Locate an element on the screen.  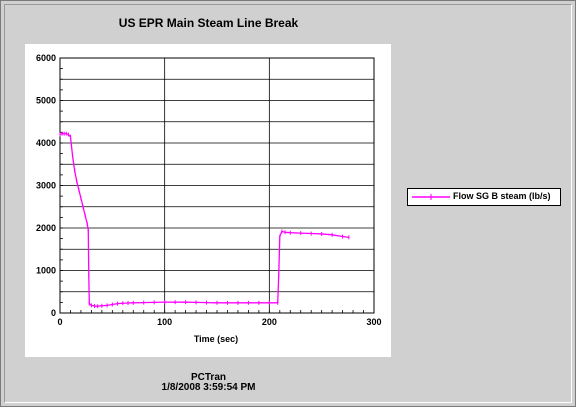
y-tick-label: 0 is located at coordinates (53, 313).